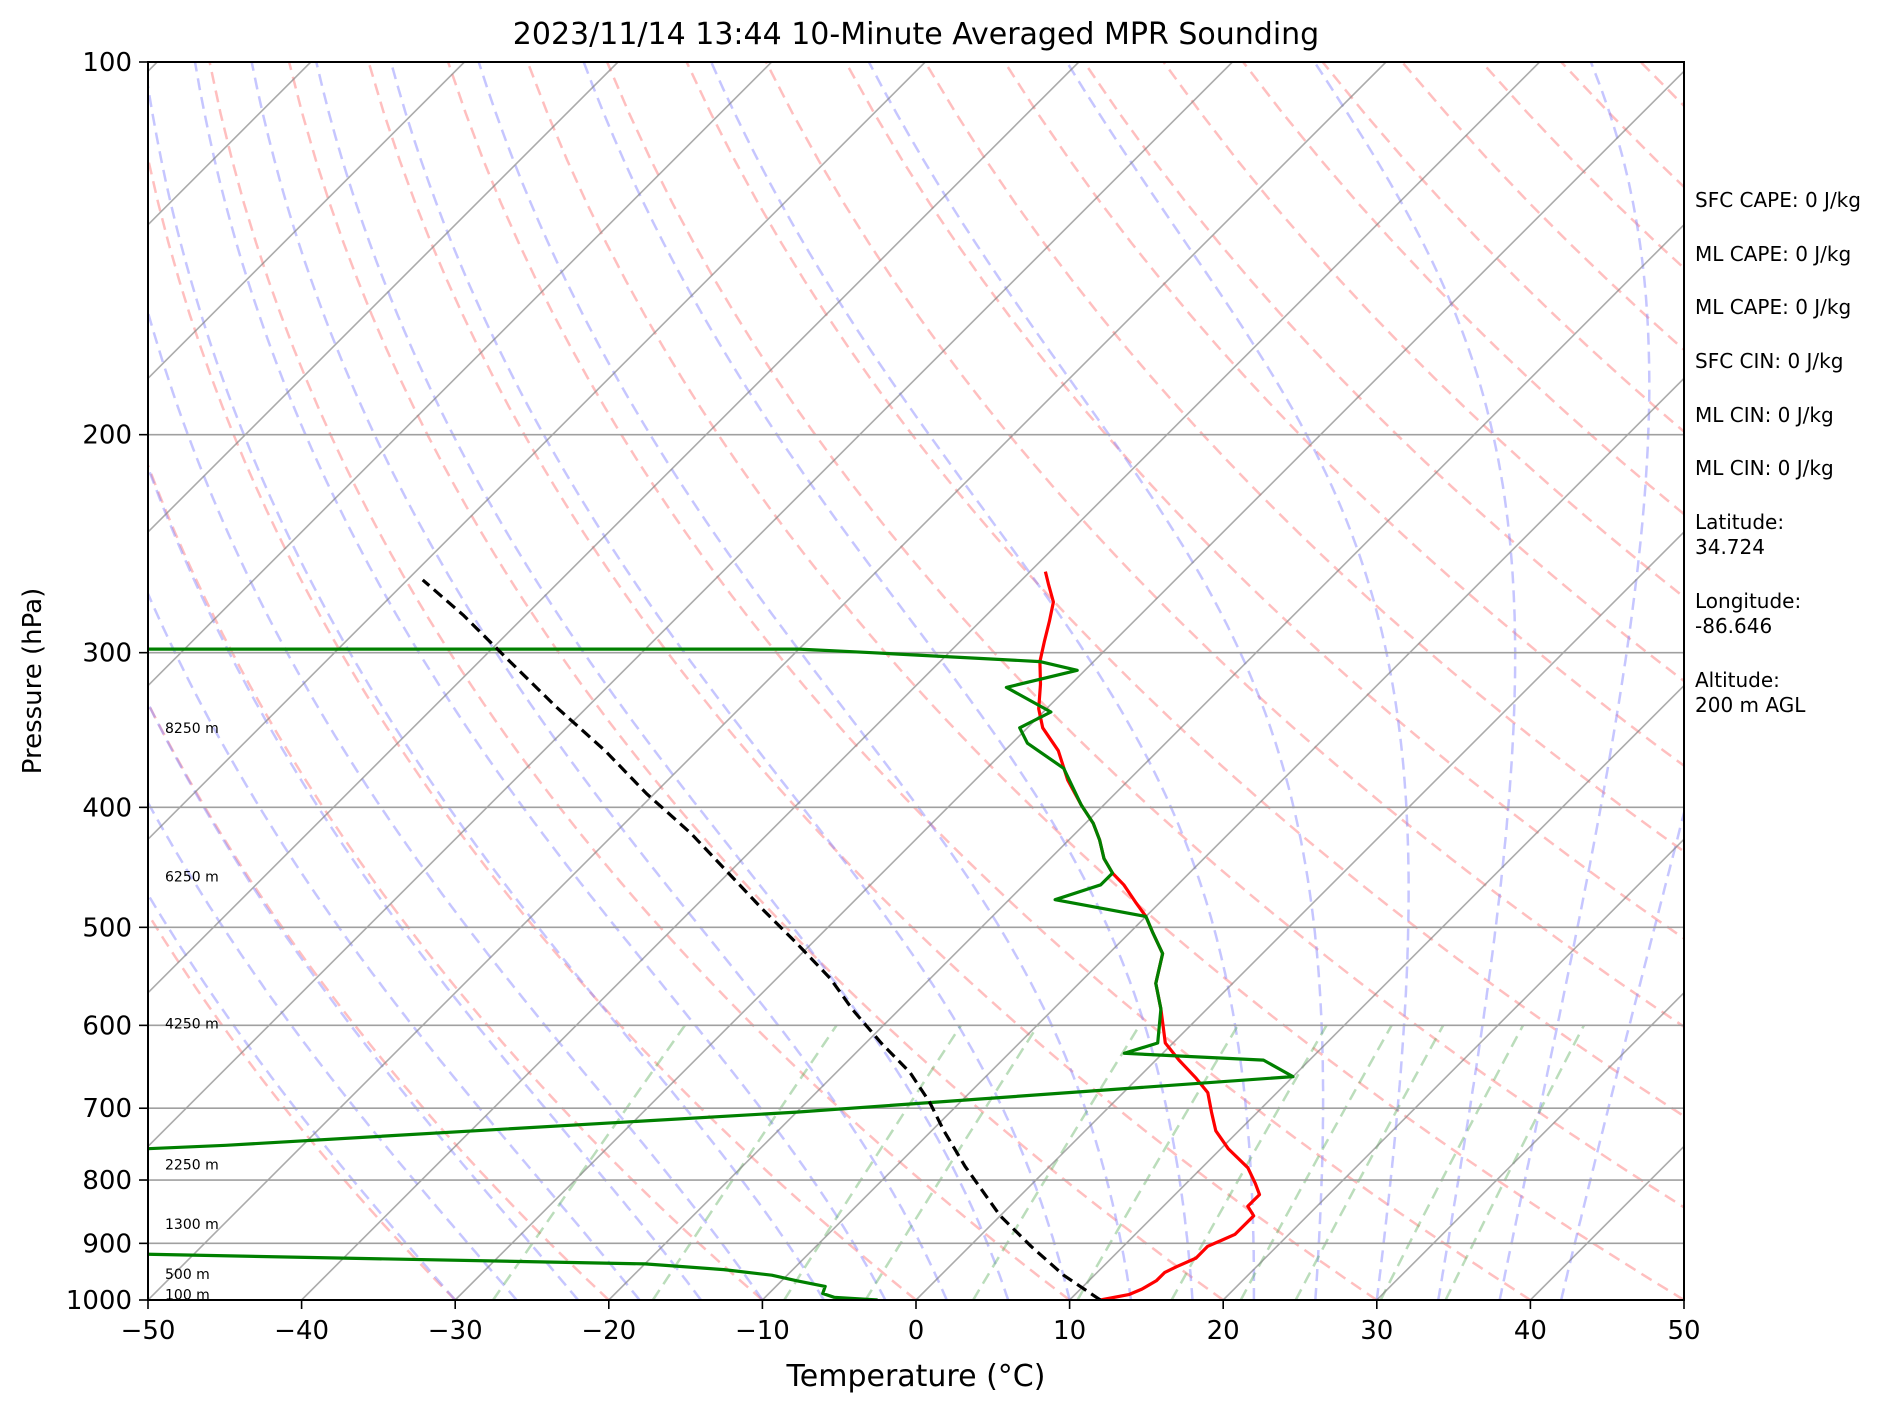 Image resolution: width=1893 pixels, height=1406 pixels. Describe the element at coordinates (1376, 1331) in the screenshot. I see `x-tick-label: 30` at that location.